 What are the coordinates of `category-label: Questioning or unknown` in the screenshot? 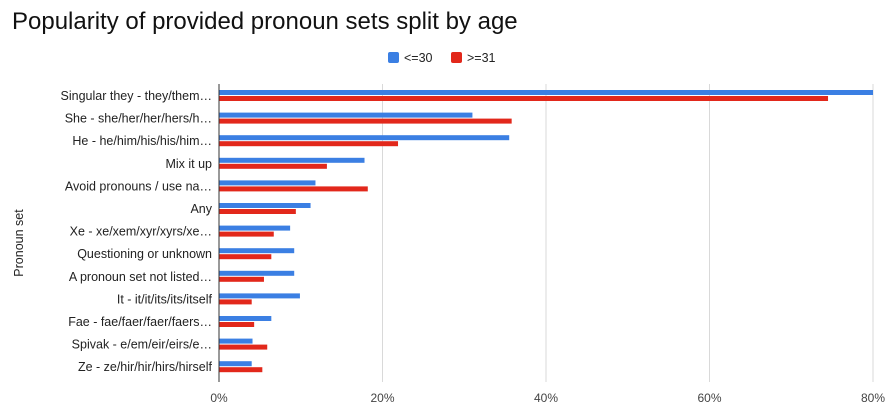 It's located at (144, 254).